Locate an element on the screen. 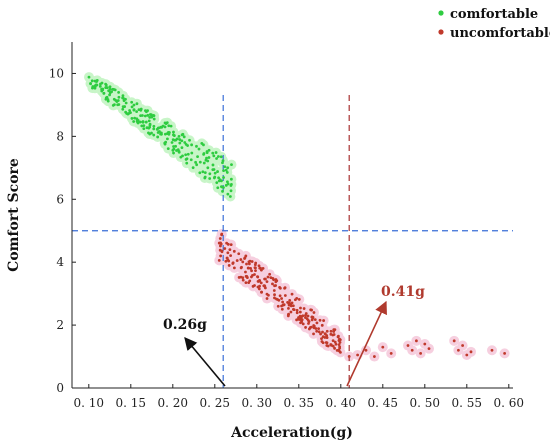 The height and width of the screenshot is (447, 550). legend-label-uncomfortable: uncomfortable is located at coordinates (500, 33).